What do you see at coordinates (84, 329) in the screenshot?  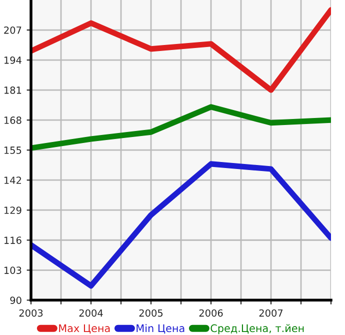 I see `legend-label: Max Цена` at bounding box center [84, 329].